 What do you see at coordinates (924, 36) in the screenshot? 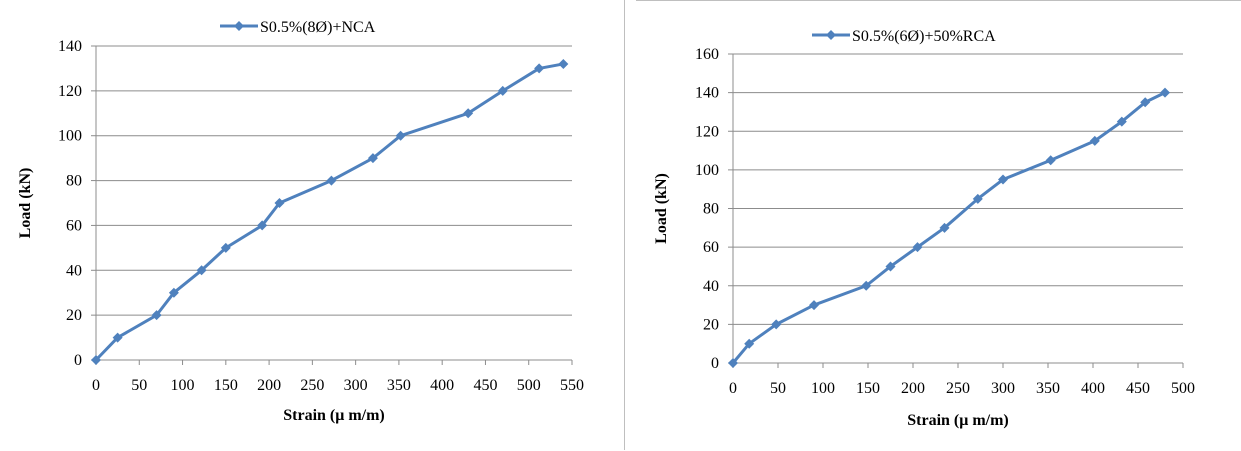
I see `legend-label: S0.5%(6Ø)+50%RCA` at bounding box center [924, 36].